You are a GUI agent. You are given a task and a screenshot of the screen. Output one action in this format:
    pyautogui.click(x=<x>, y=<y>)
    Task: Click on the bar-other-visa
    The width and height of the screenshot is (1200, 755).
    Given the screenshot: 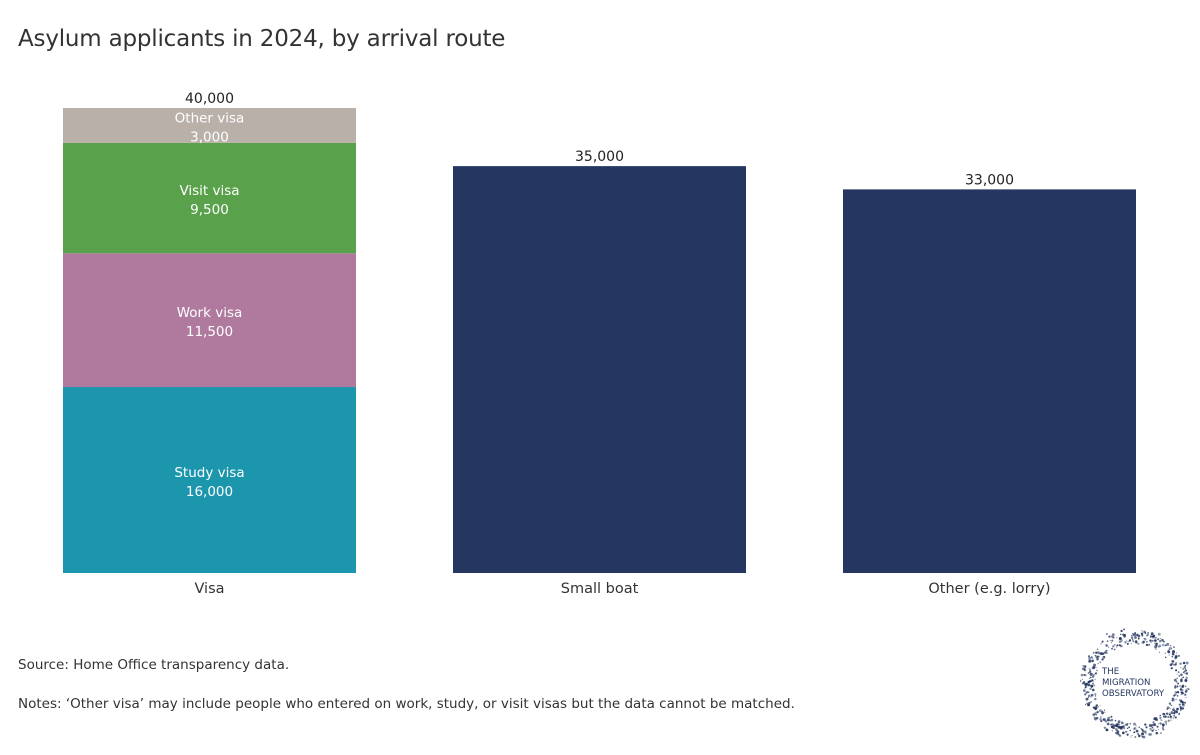 What is the action you would take?
    pyautogui.click(x=209, y=125)
    